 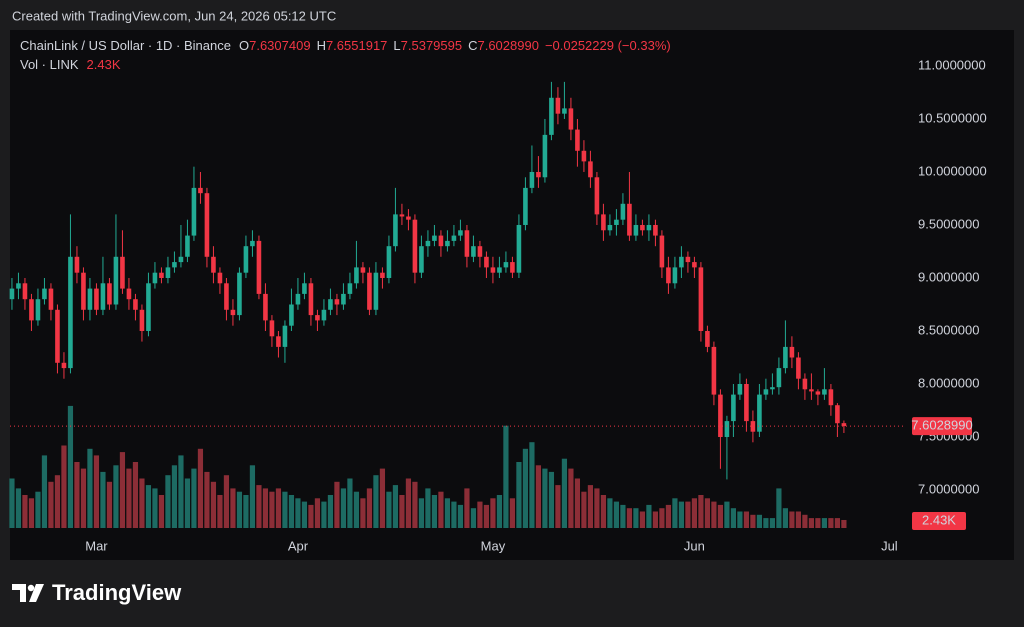 I want to click on legend-key: C, so click(x=472, y=45).